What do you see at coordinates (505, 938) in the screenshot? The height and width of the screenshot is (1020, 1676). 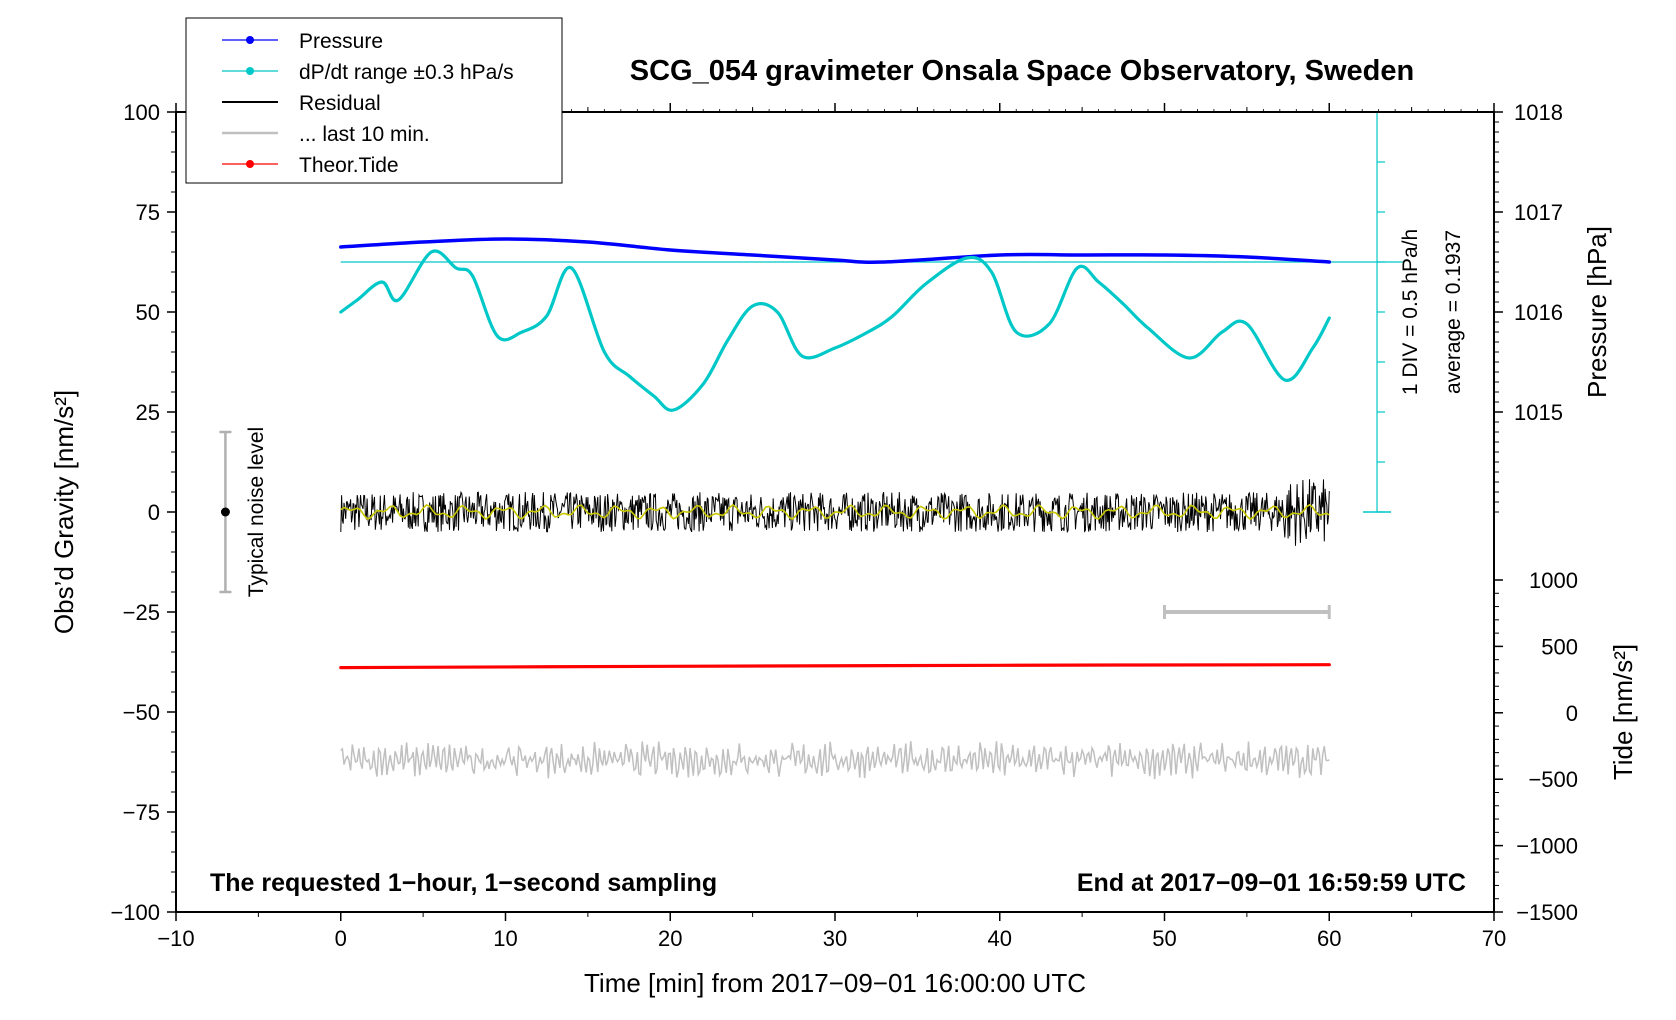 I see `x-tick-label: 10` at bounding box center [505, 938].